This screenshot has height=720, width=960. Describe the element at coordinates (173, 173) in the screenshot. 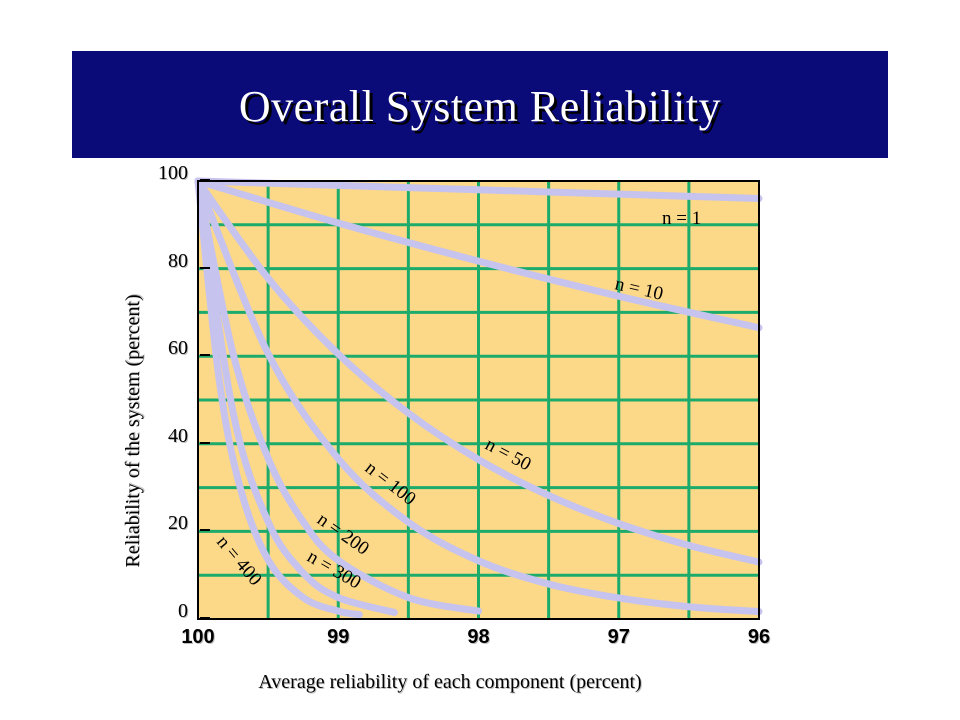

I see `y-tick-label: 100` at that location.